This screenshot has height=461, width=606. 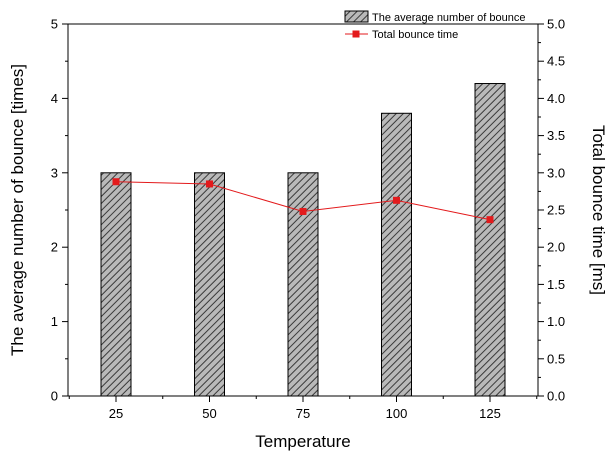 I want to click on legend-bar-swatch, so click(x=356, y=16).